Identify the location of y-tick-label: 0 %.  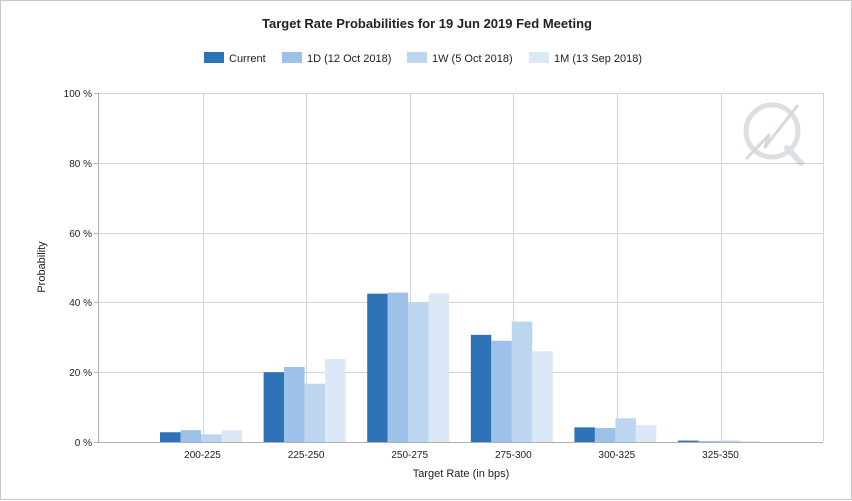
(83, 443).